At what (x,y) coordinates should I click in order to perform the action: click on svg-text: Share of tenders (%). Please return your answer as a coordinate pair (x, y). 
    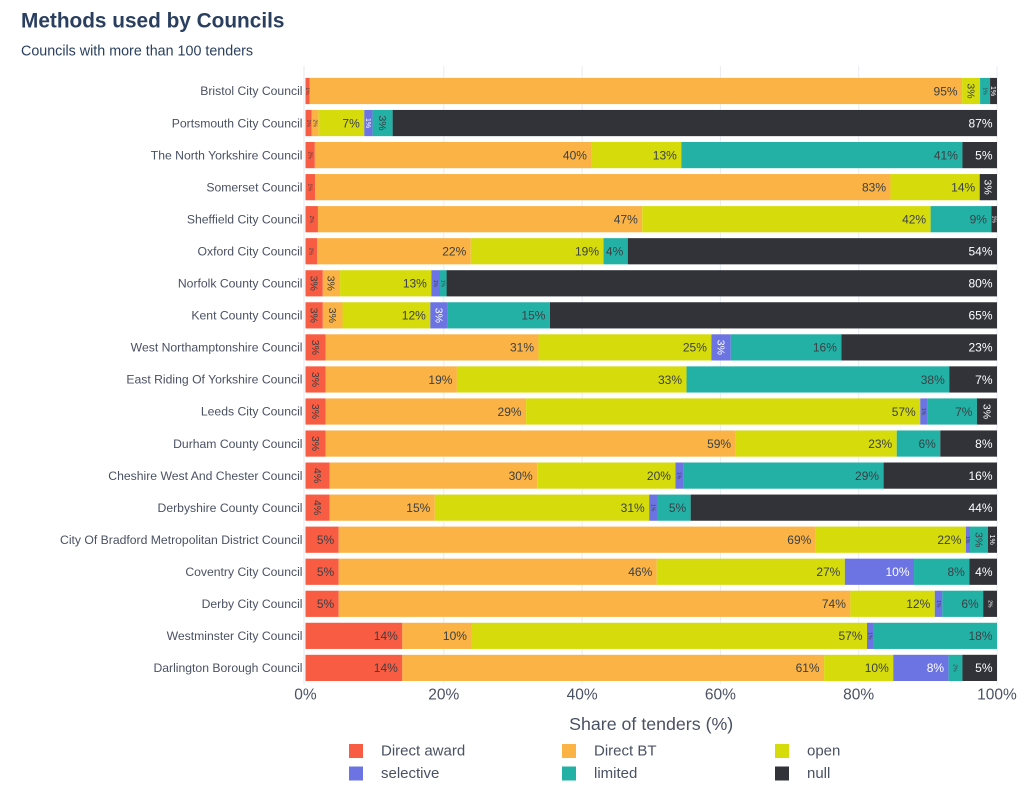
    Looking at the image, I should click on (651, 724).